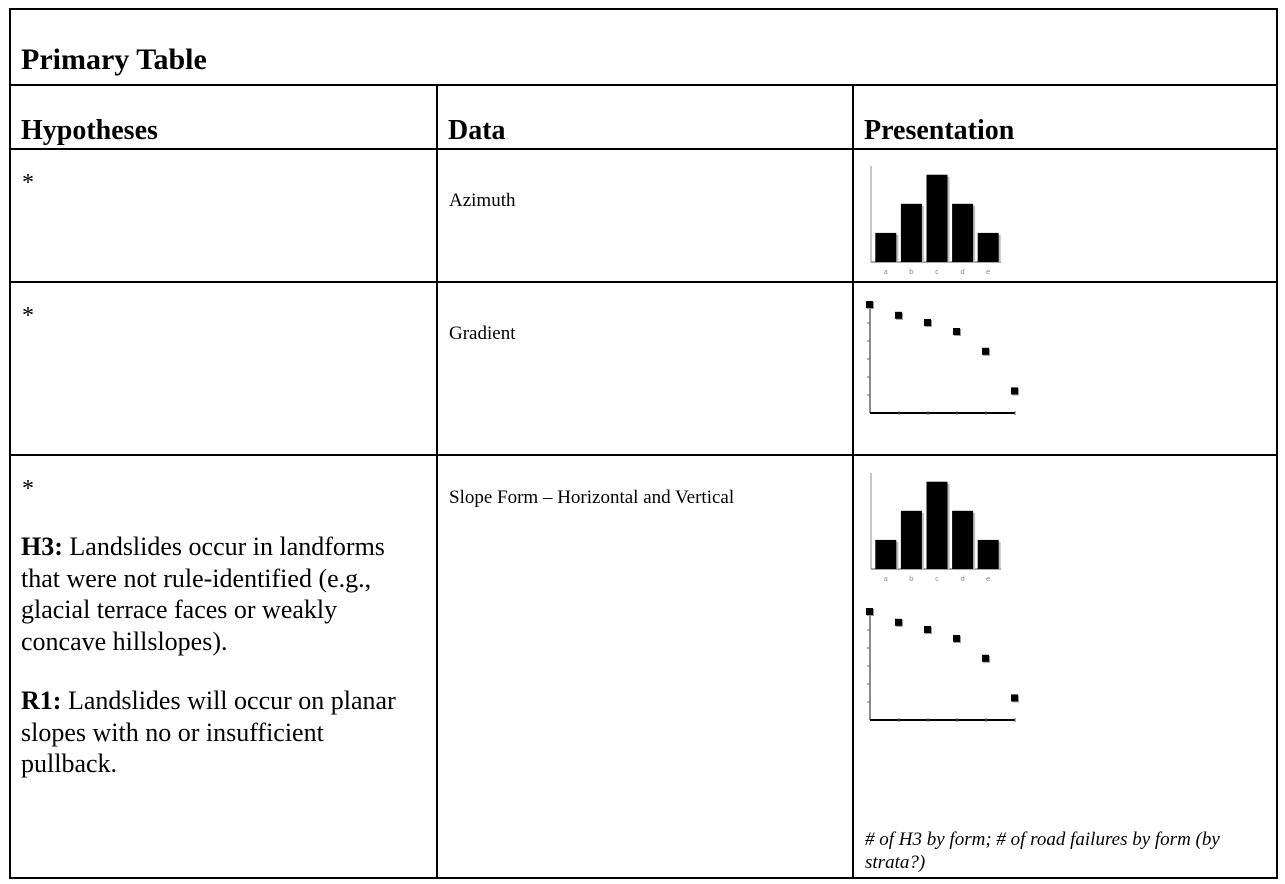 The width and height of the screenshot is (1285, 884). What do you see at coordinates (477, 130) in the screenshot?
I see `header-data-label: Data` at bounding box center [477, 130].